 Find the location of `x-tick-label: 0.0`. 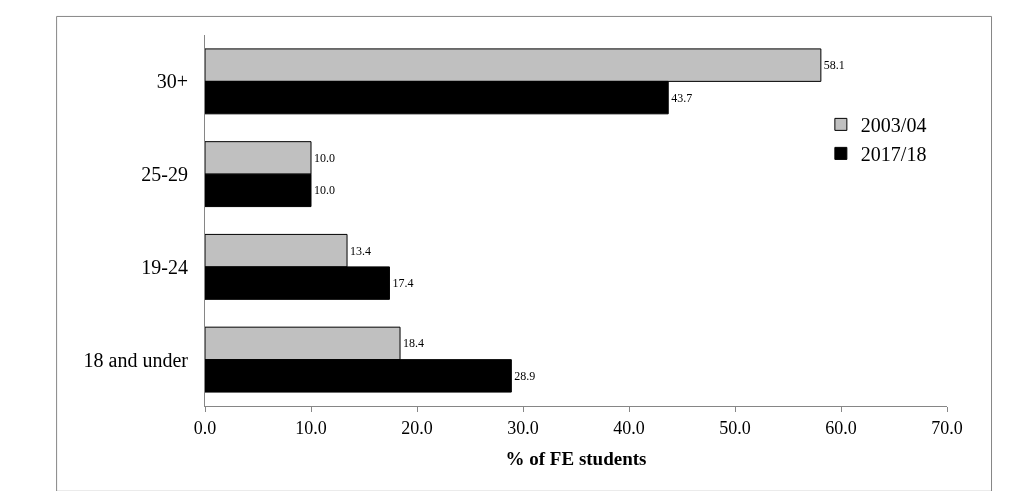

x-tick-label: 0.0 is located at coordinates (205, 427).